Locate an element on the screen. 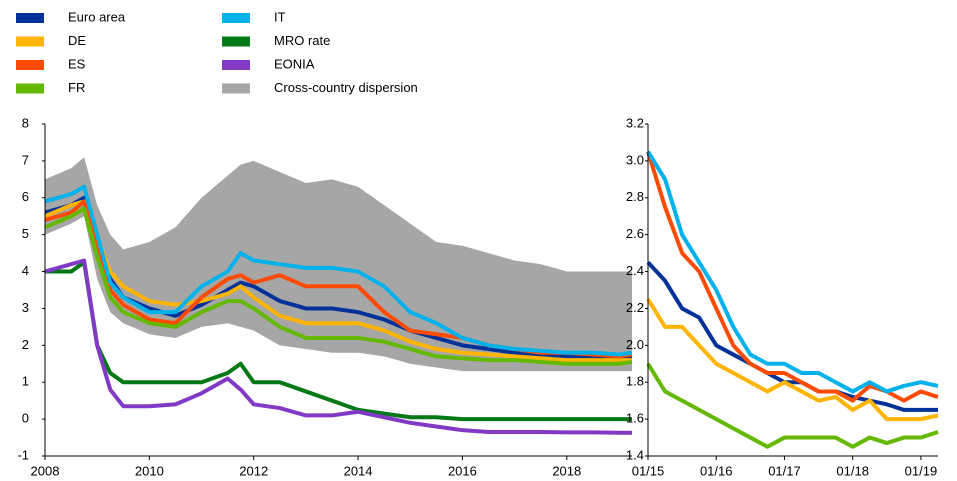 The image size is (957, 481). y-tick-label: 8 is located at coordinates (25, 122).